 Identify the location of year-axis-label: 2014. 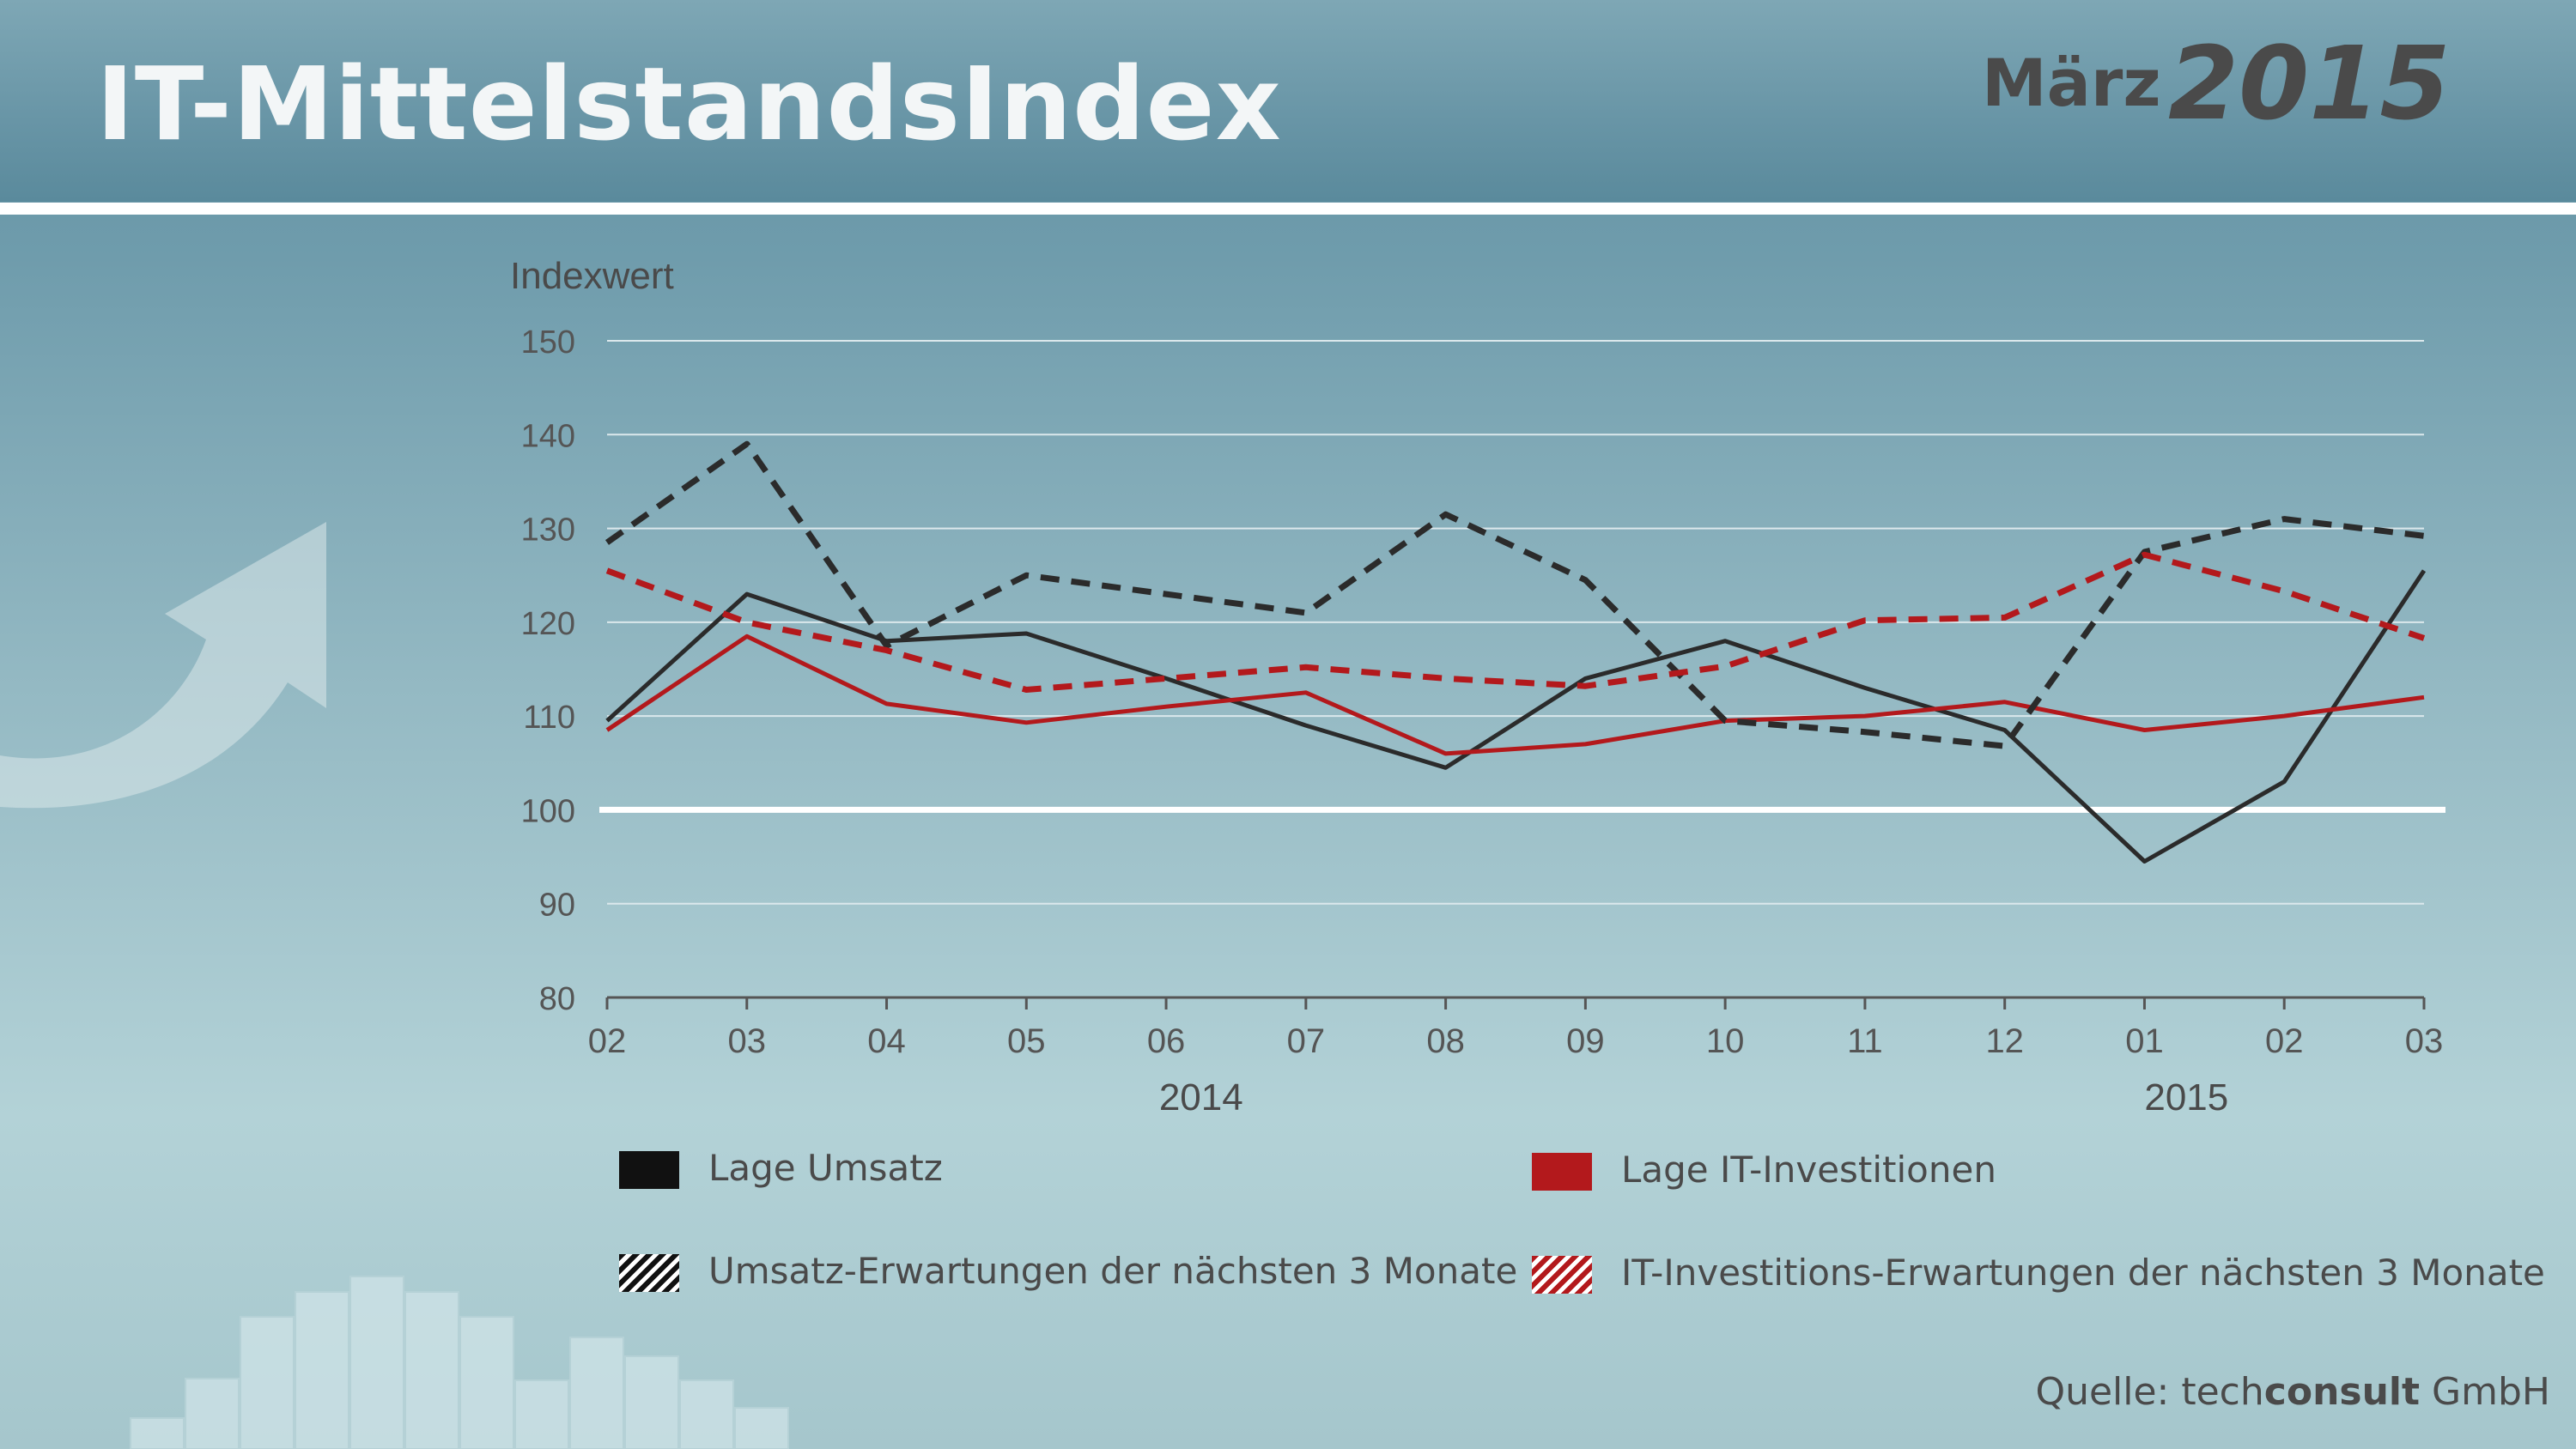
(1201, 1097).